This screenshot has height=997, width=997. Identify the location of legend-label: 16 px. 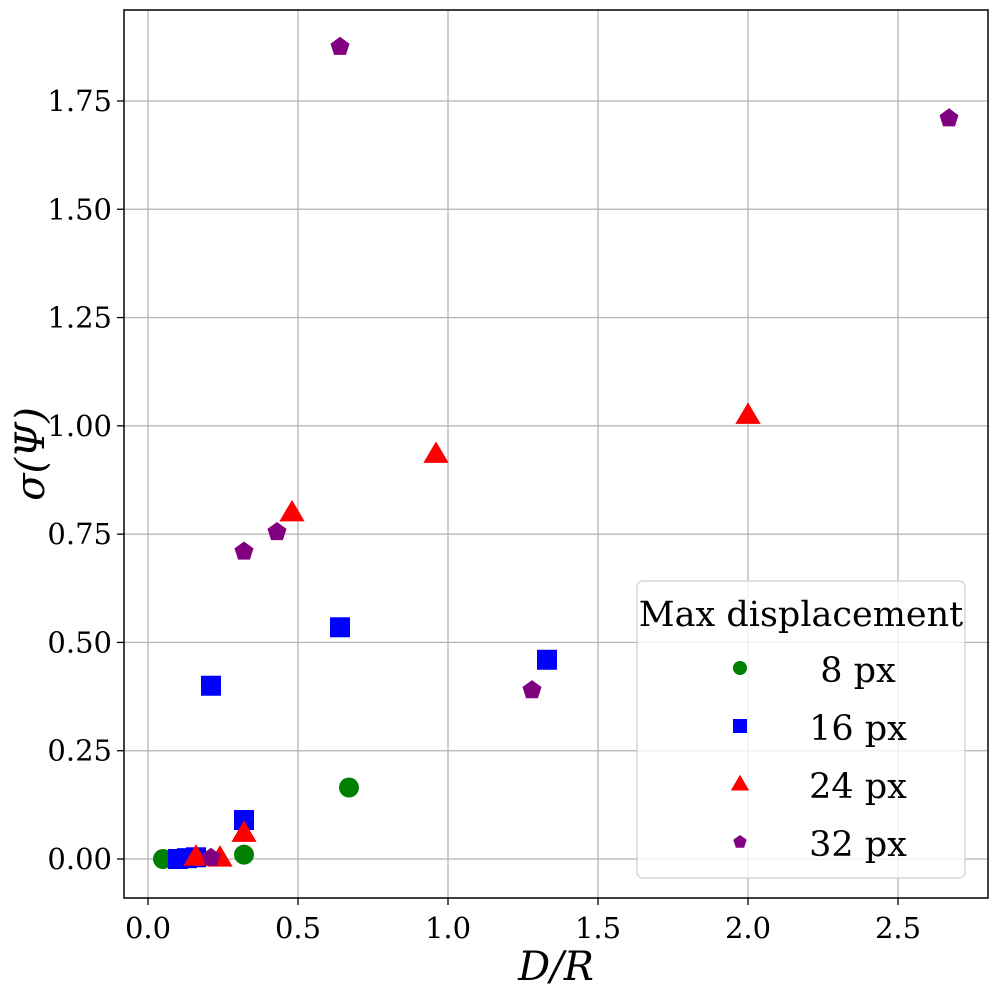
(858, 729).